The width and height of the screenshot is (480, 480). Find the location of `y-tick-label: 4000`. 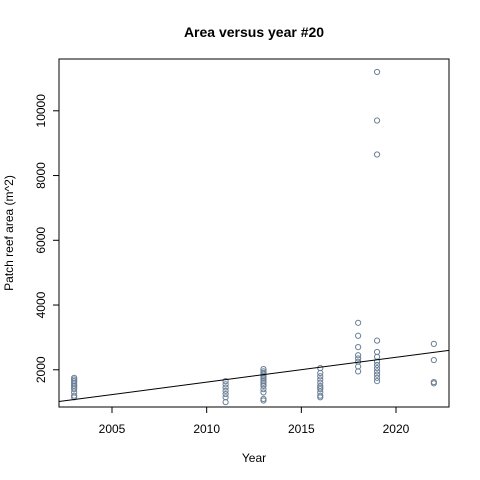

y-tick-label: 4000 is located at coordinates (41, 304).